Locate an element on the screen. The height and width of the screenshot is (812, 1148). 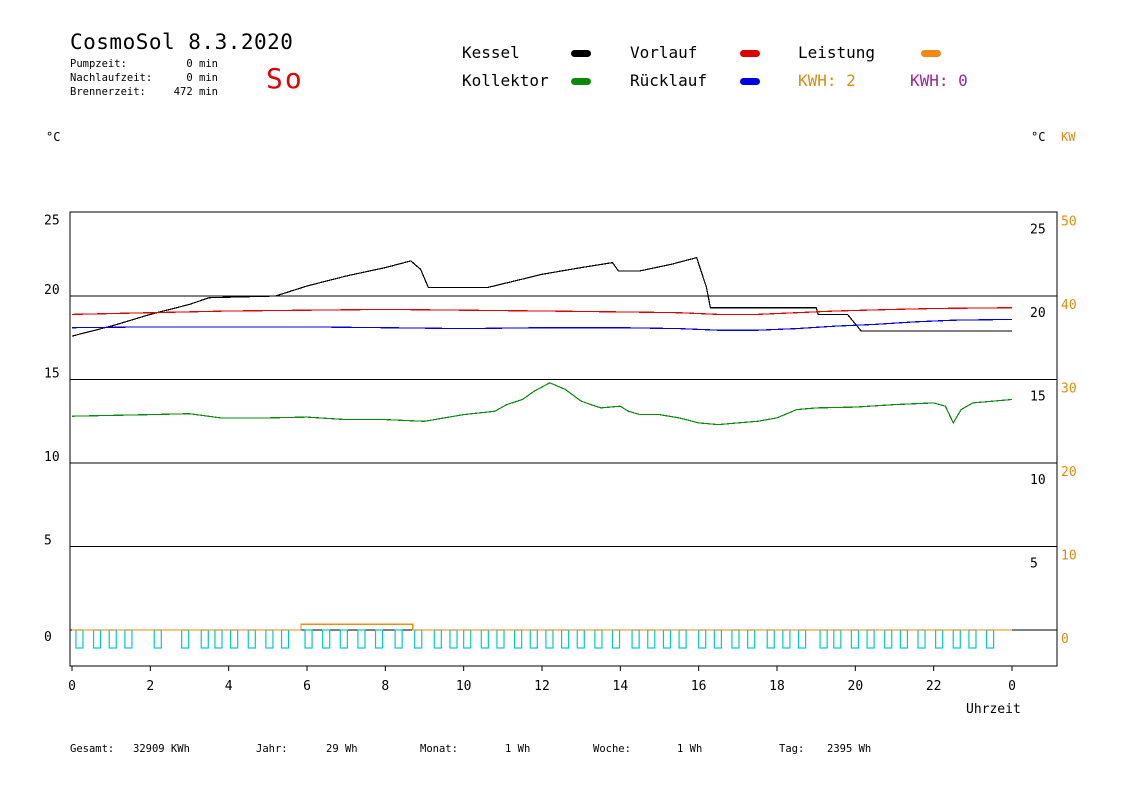
y-tick-right-kw: 10 is located at coordinates (1069, 556).